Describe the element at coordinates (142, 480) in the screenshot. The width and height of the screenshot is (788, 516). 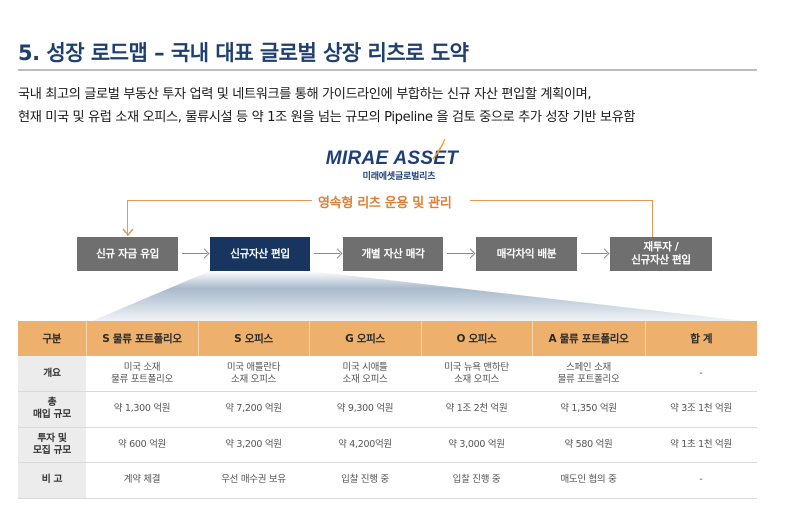
I see `table-cell: 계약 체결` at that location.